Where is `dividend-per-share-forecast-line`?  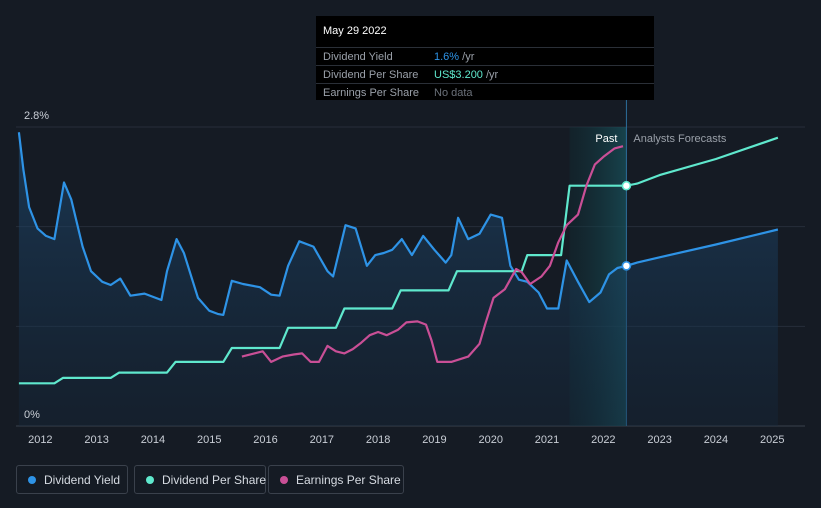 dividend-per-share-forecast-line is located at coordinates (702, 161).